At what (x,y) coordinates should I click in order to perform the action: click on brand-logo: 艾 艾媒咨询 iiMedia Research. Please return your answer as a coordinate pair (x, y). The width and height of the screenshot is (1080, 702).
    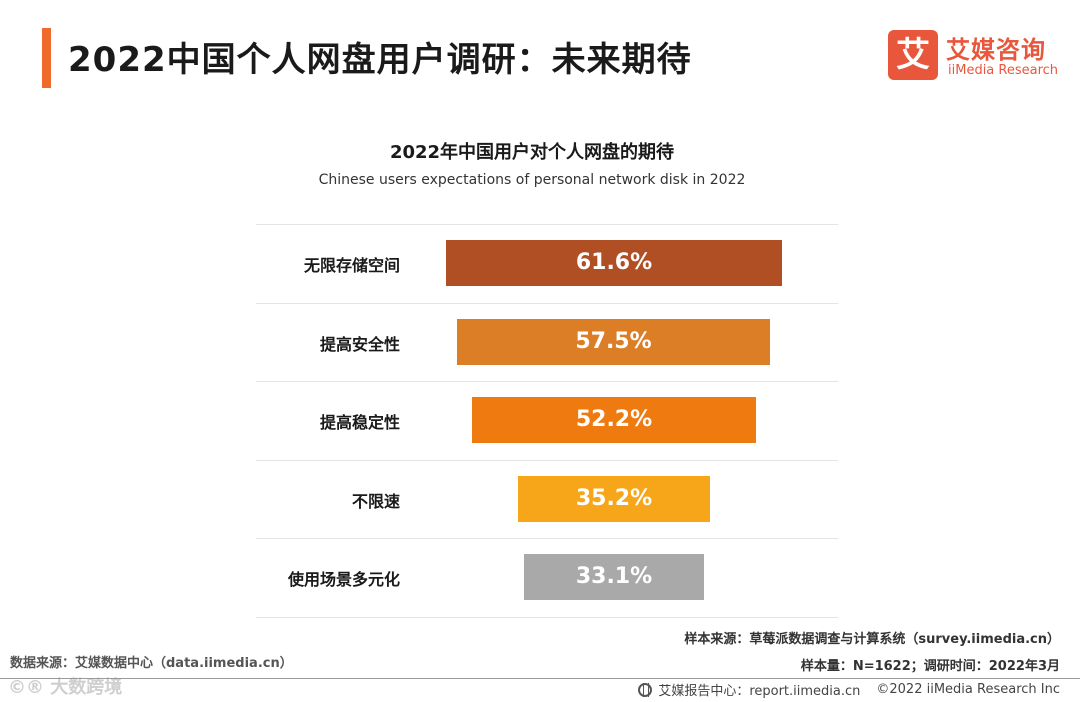
    Looking at the image, I should click on (978, 56).